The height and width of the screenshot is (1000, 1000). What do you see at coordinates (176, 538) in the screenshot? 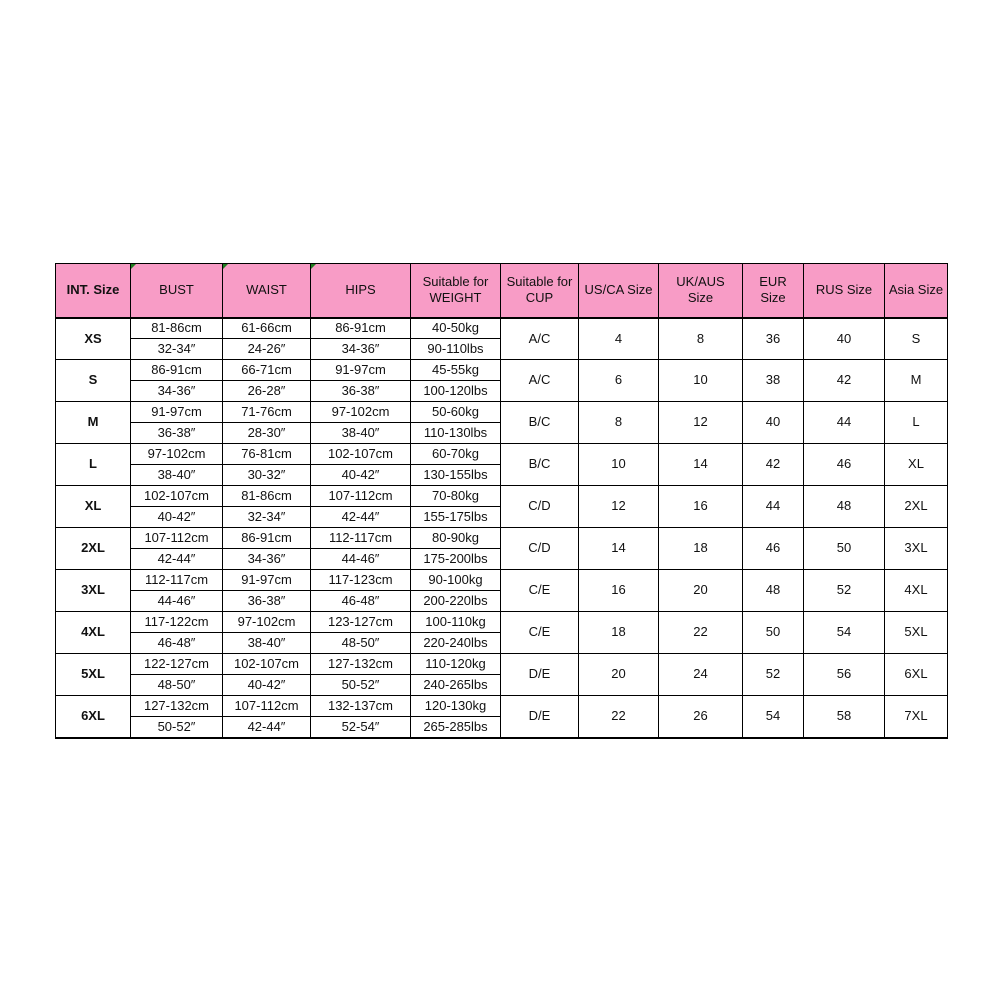
I see `bust-cm-cell: 107-112cm` at bounding box center [176, 538].